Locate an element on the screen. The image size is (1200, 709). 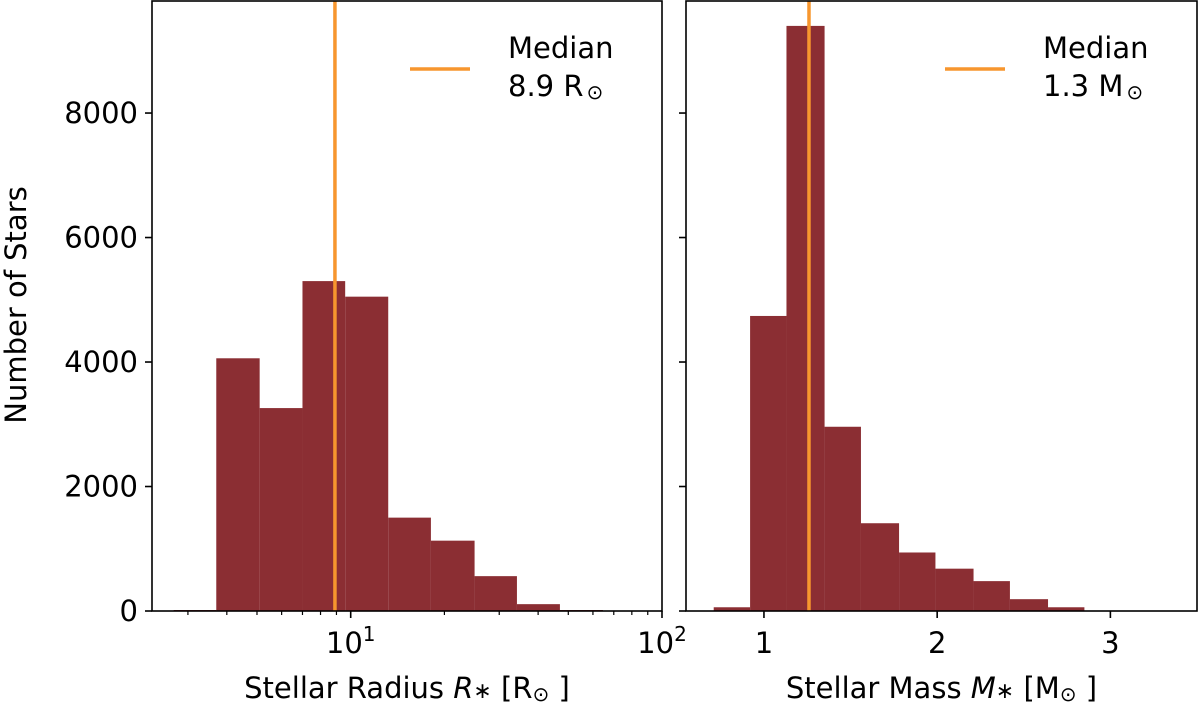
x-axis-label: Stellar Mass M∗ [M⊙ ] is located at coordinates (941, 688).